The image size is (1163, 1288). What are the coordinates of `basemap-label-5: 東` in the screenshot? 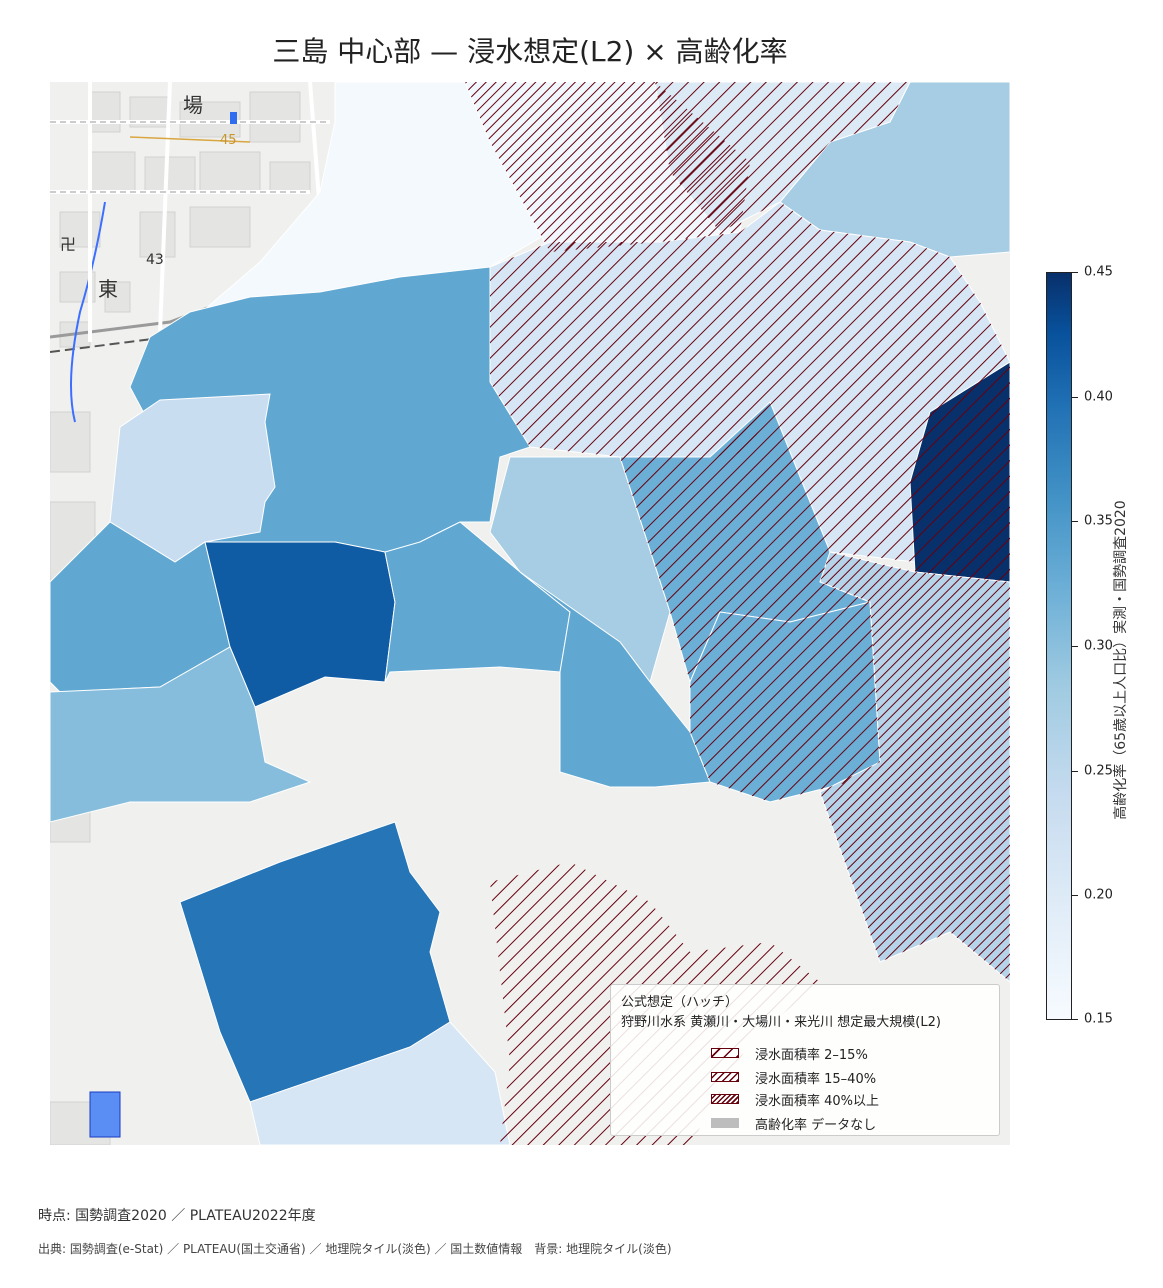 It's located at (108, 289).